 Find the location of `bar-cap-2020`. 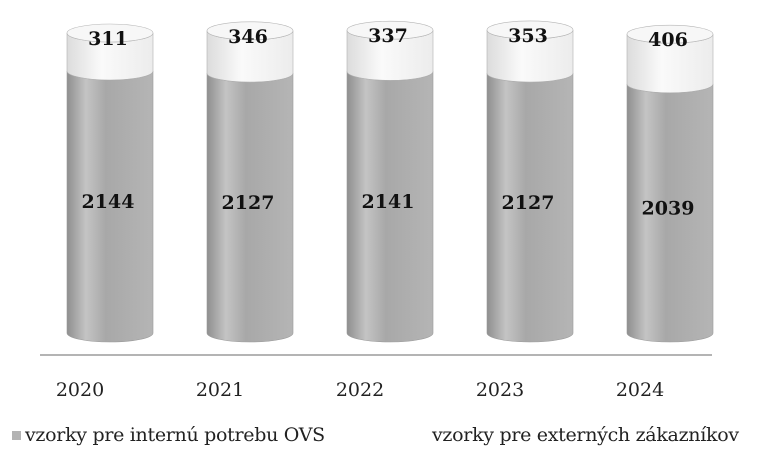

bar-cap-2020 is located at coordinates (110, 33).